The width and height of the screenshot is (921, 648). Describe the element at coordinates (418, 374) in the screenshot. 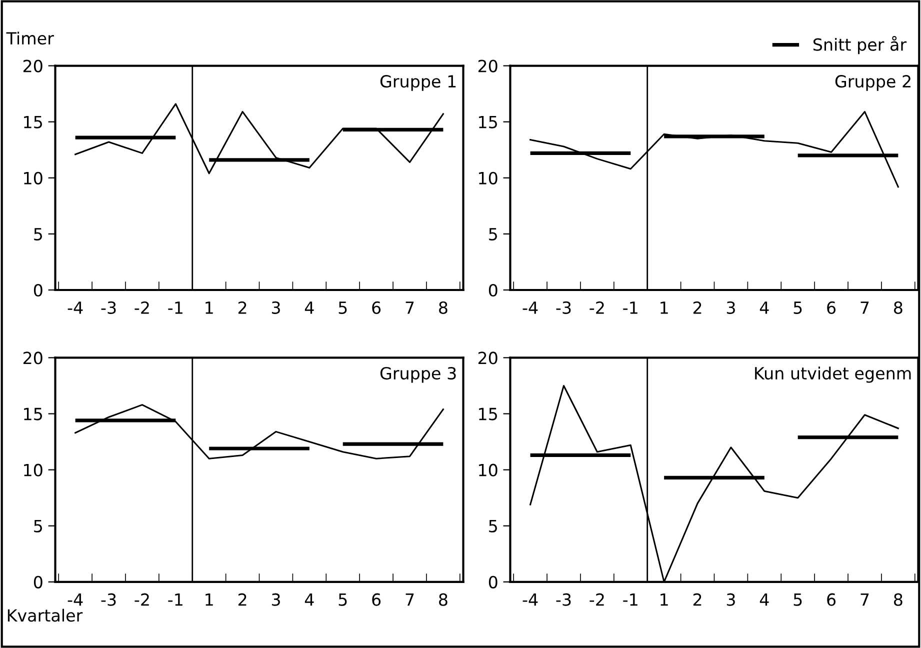

I see `text: Gruppe 3` at that location.